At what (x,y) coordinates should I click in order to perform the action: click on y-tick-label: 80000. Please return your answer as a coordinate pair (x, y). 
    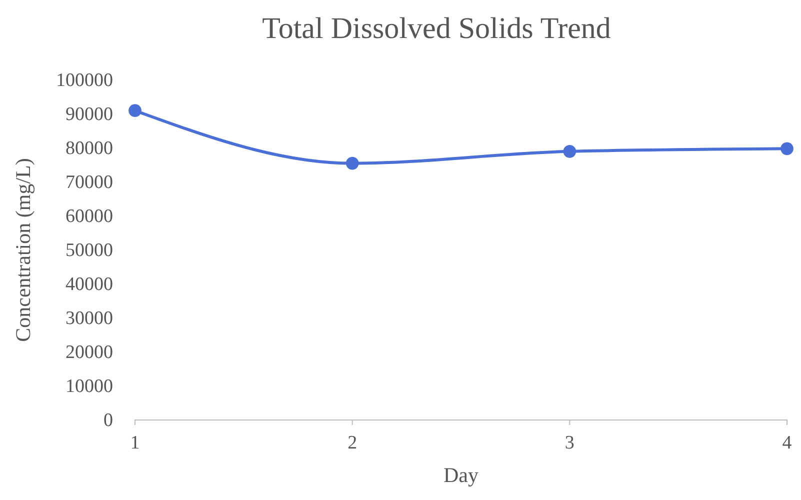
    Looking at the image, I should click on (89, 149).